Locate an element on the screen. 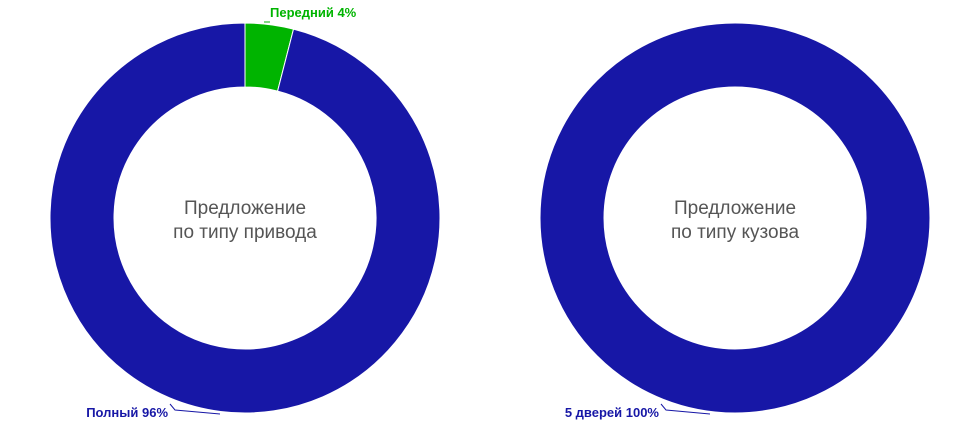 Image resolution: width=980 pixels, height=429 pixels. drive-type-title-line-2: по типу привода is located at coordinates (245, 232).